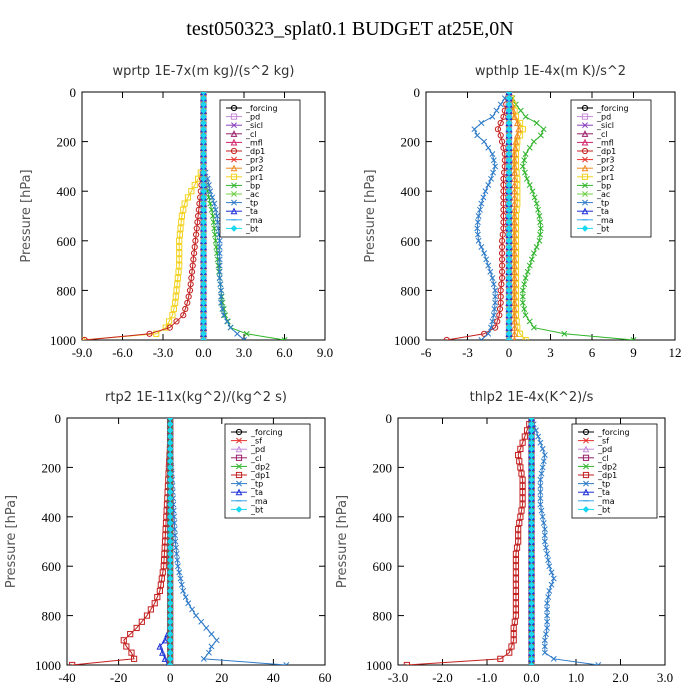 This screenshot has height=700, width=700. Describe the element at coordinates (586, 509) in the screenshot. I see `legend-marker_bt` at that location.